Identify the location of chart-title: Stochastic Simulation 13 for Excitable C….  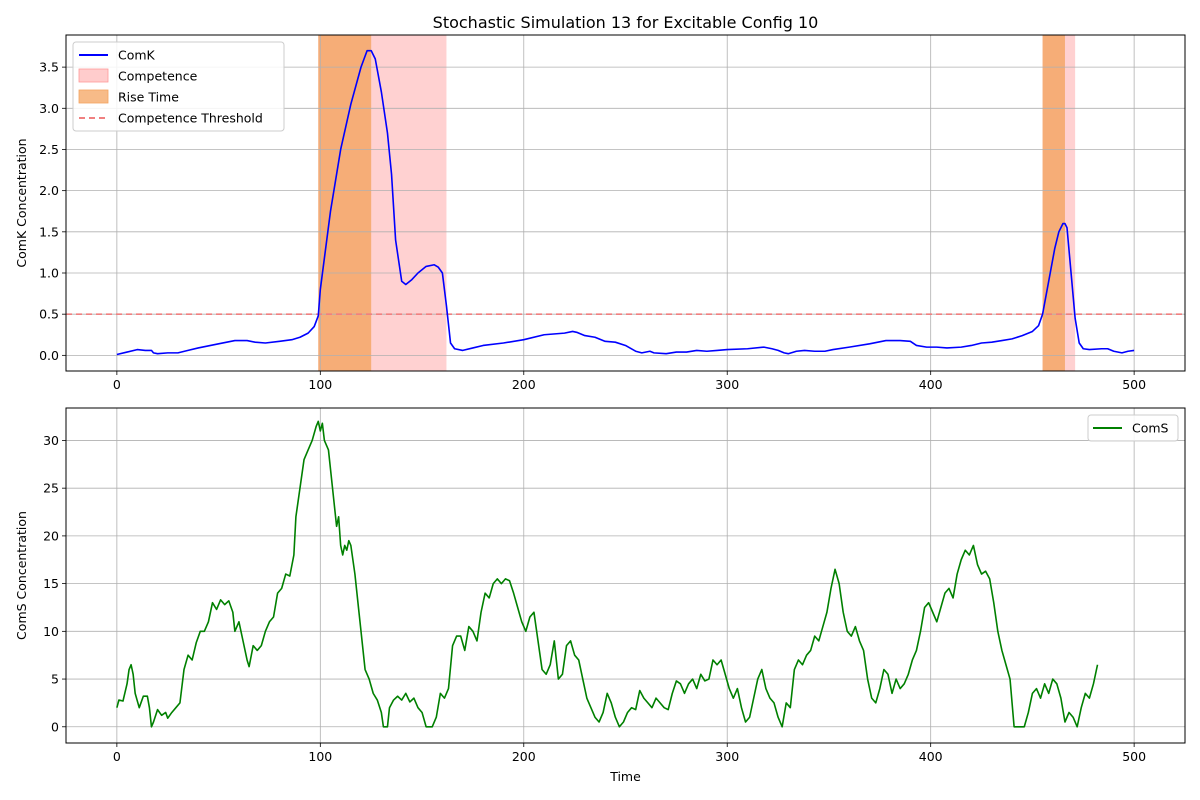
(626, 22).